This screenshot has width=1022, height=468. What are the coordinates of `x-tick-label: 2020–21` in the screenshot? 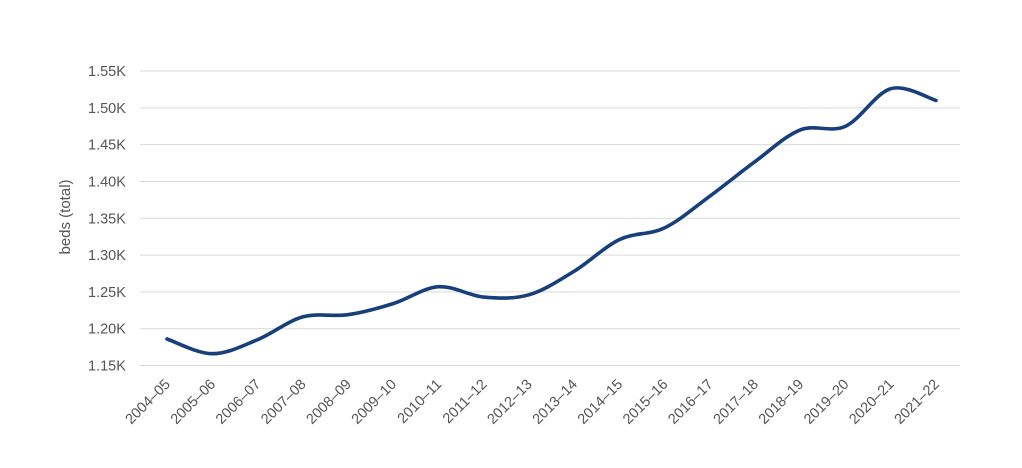 It's located at (871, 402).